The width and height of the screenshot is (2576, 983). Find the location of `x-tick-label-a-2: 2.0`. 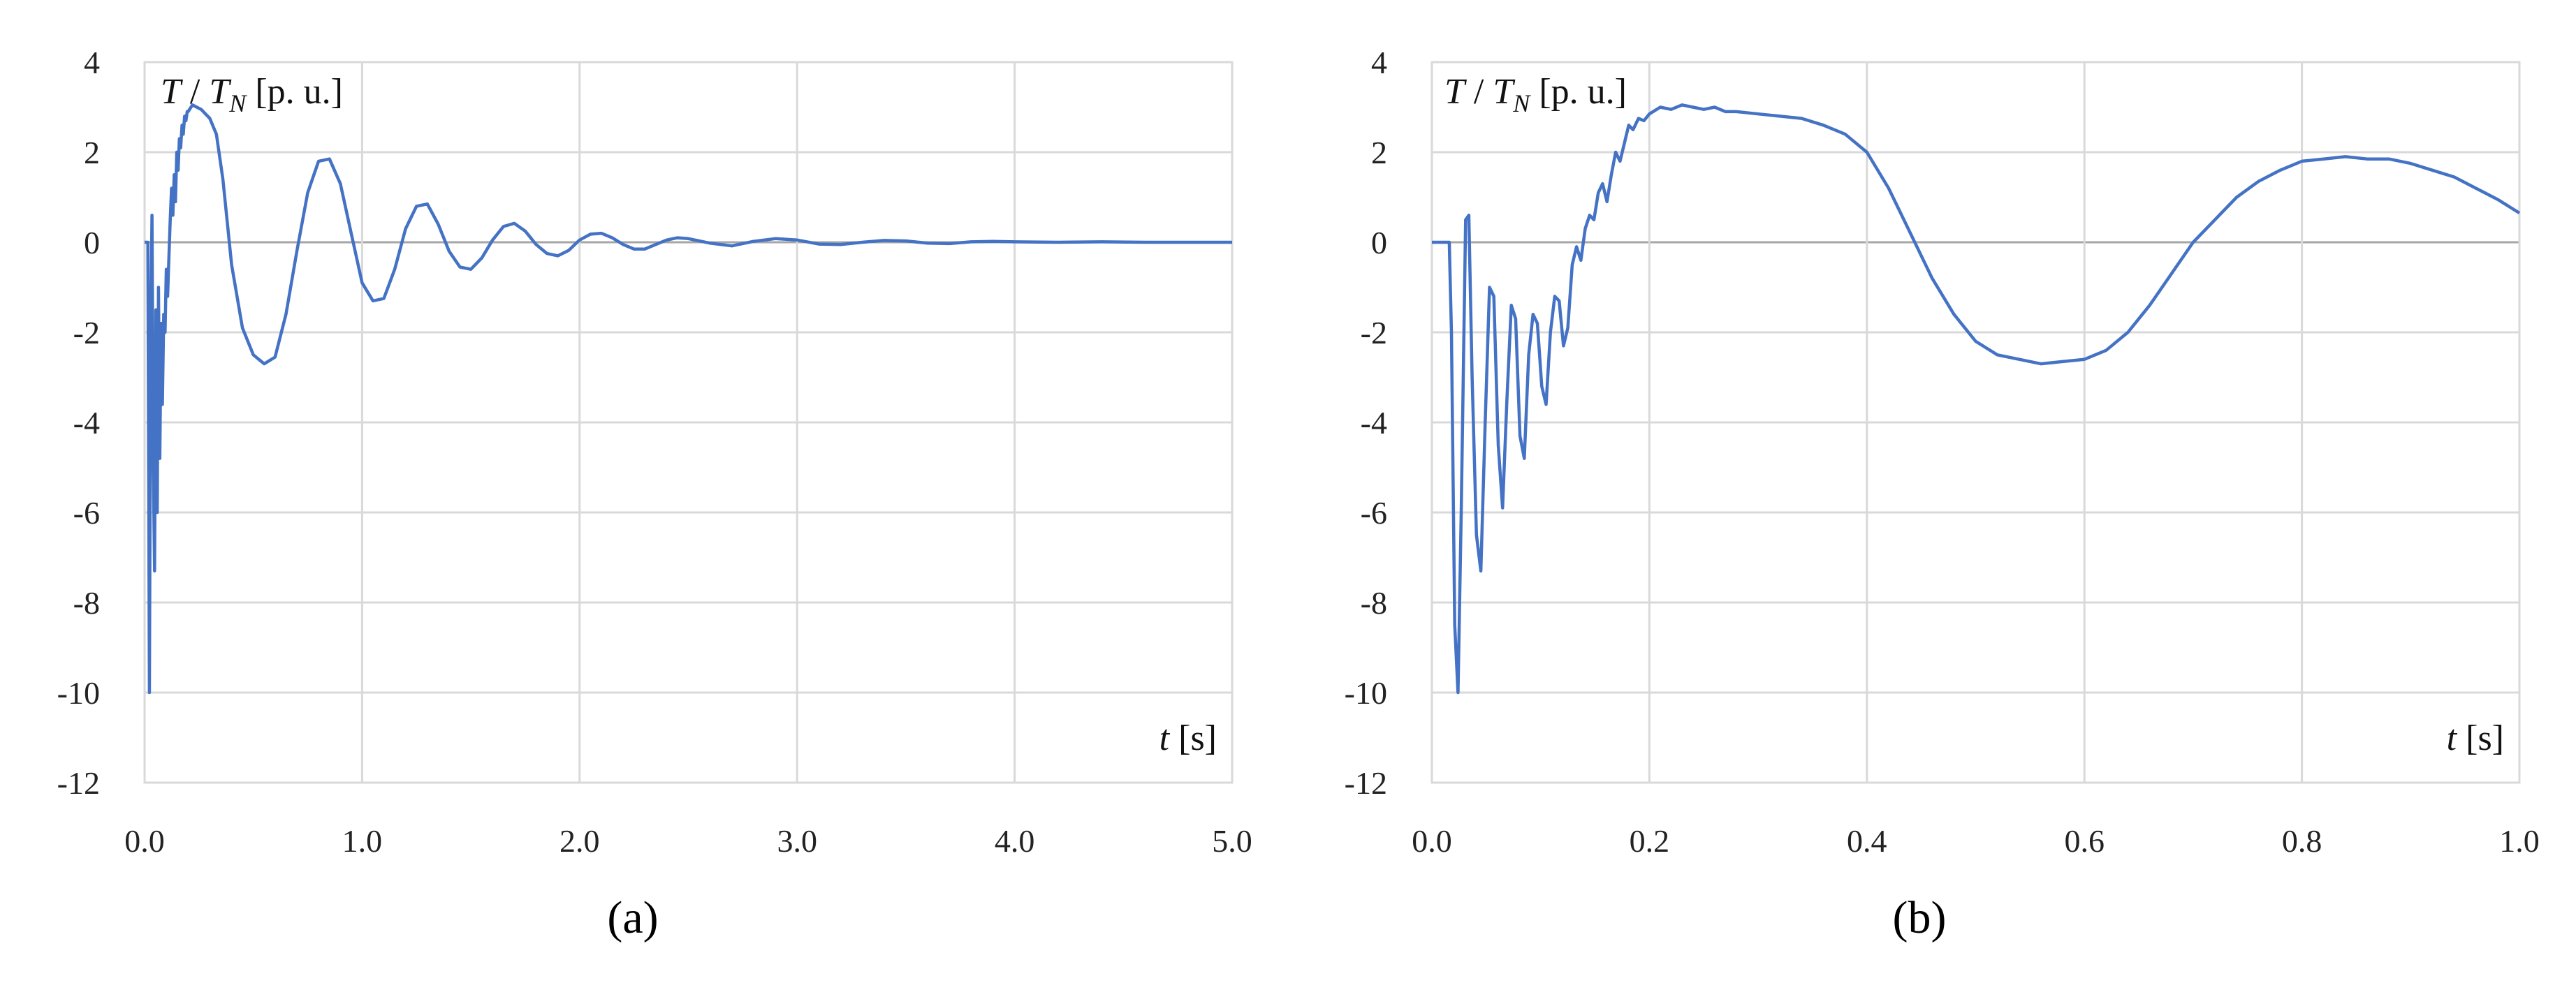

x-tick-label-a-2: 2.0 is located at coordinates (579, 841).